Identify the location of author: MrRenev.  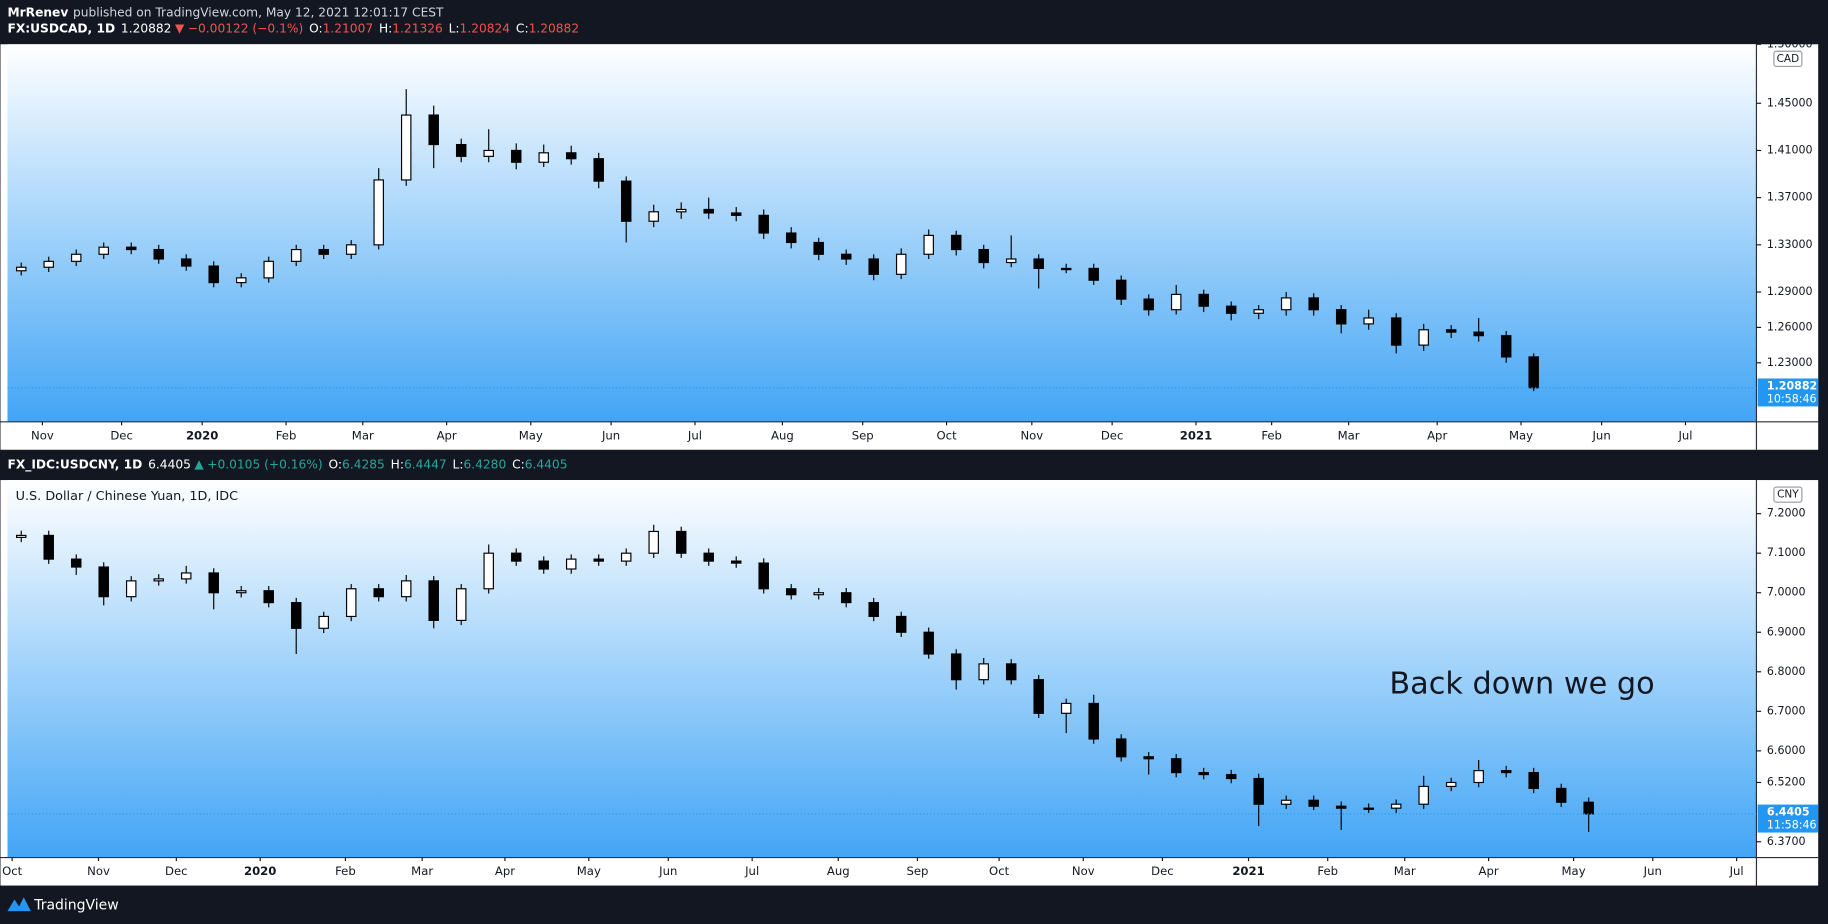
(37, 12).